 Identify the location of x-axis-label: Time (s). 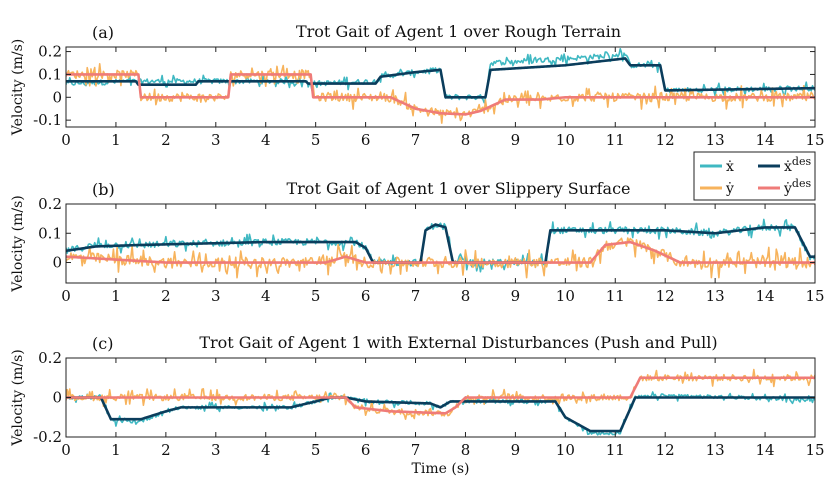
(441, 469).